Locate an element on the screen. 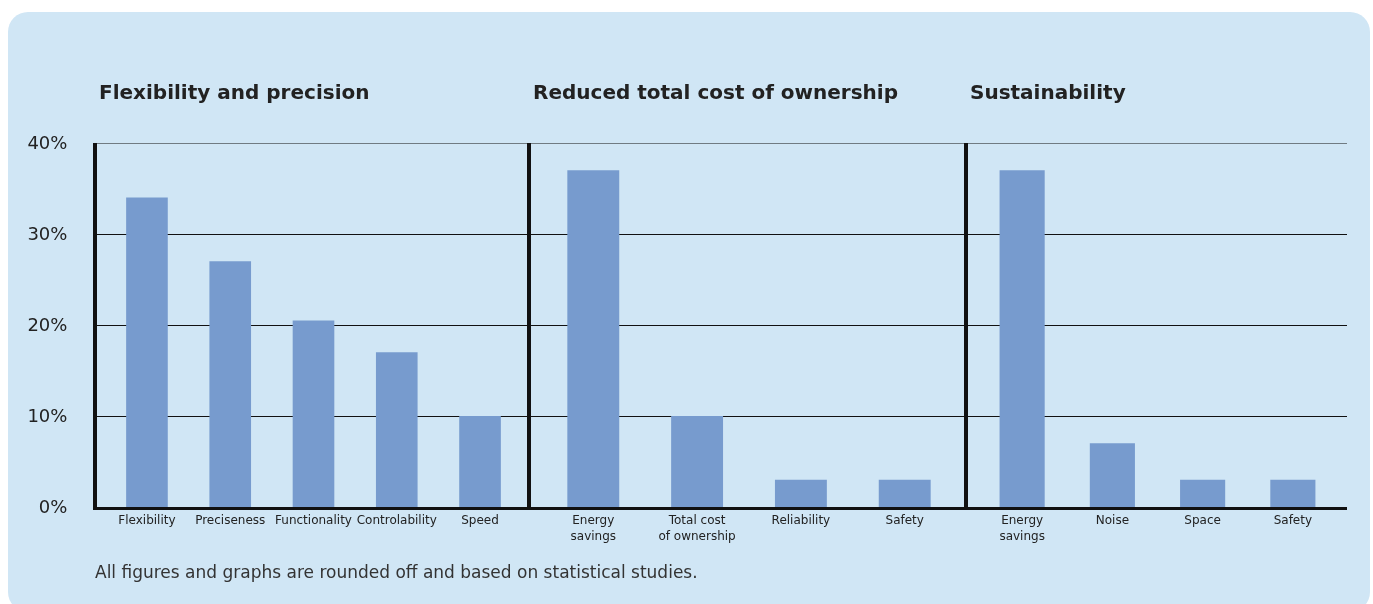  y-tick-label: 0% is located at coordinates (53, 507).